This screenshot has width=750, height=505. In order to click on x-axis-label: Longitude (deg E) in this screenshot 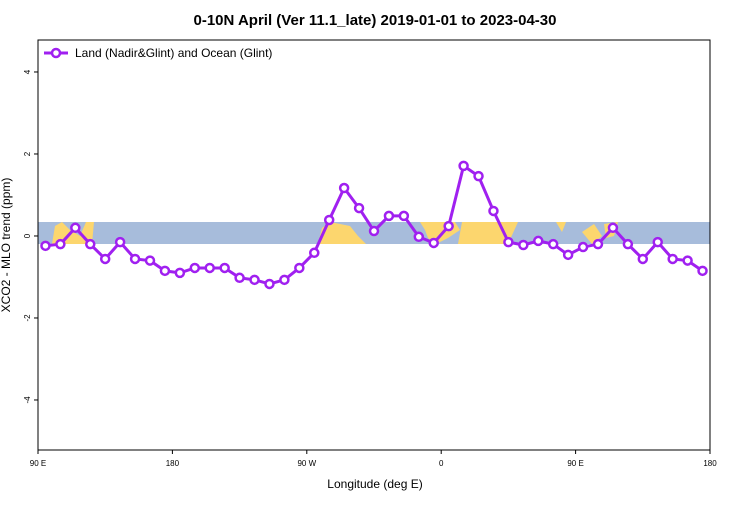, I will do `click(374, 484)`.